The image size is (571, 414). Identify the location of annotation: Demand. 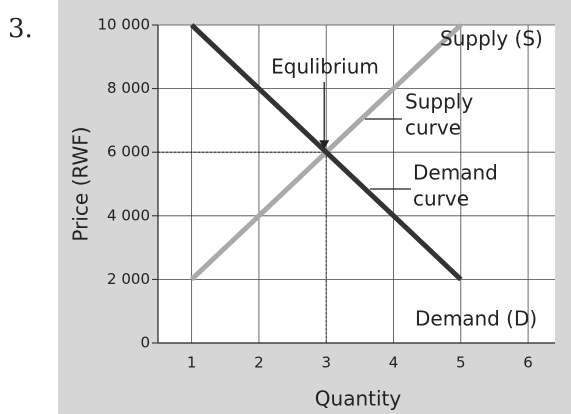
(455, 173).